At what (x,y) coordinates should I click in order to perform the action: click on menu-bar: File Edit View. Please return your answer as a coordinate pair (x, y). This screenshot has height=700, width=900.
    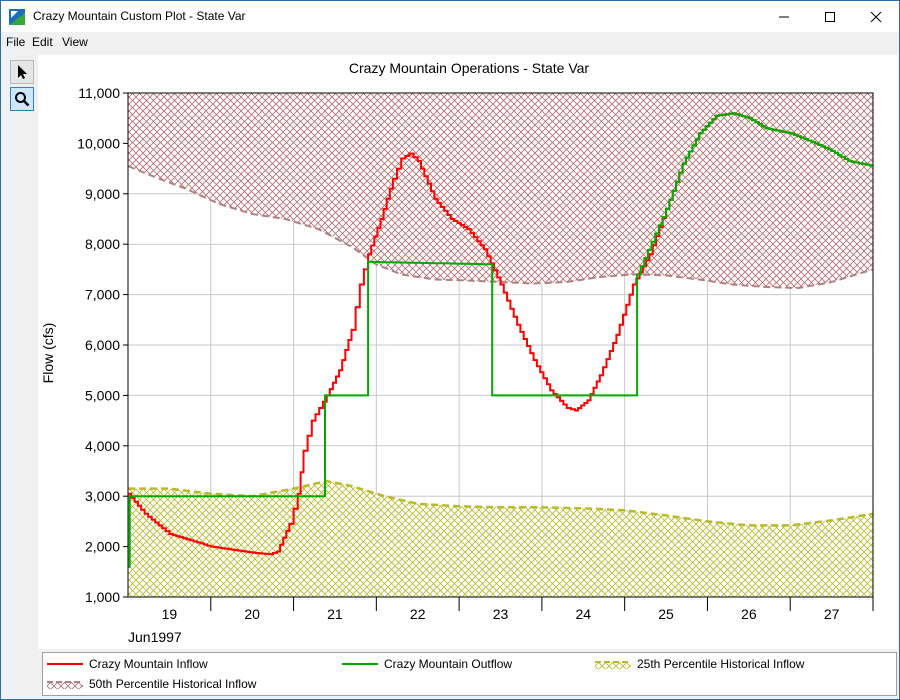
    Looking at the image, I should click on (450, 42).